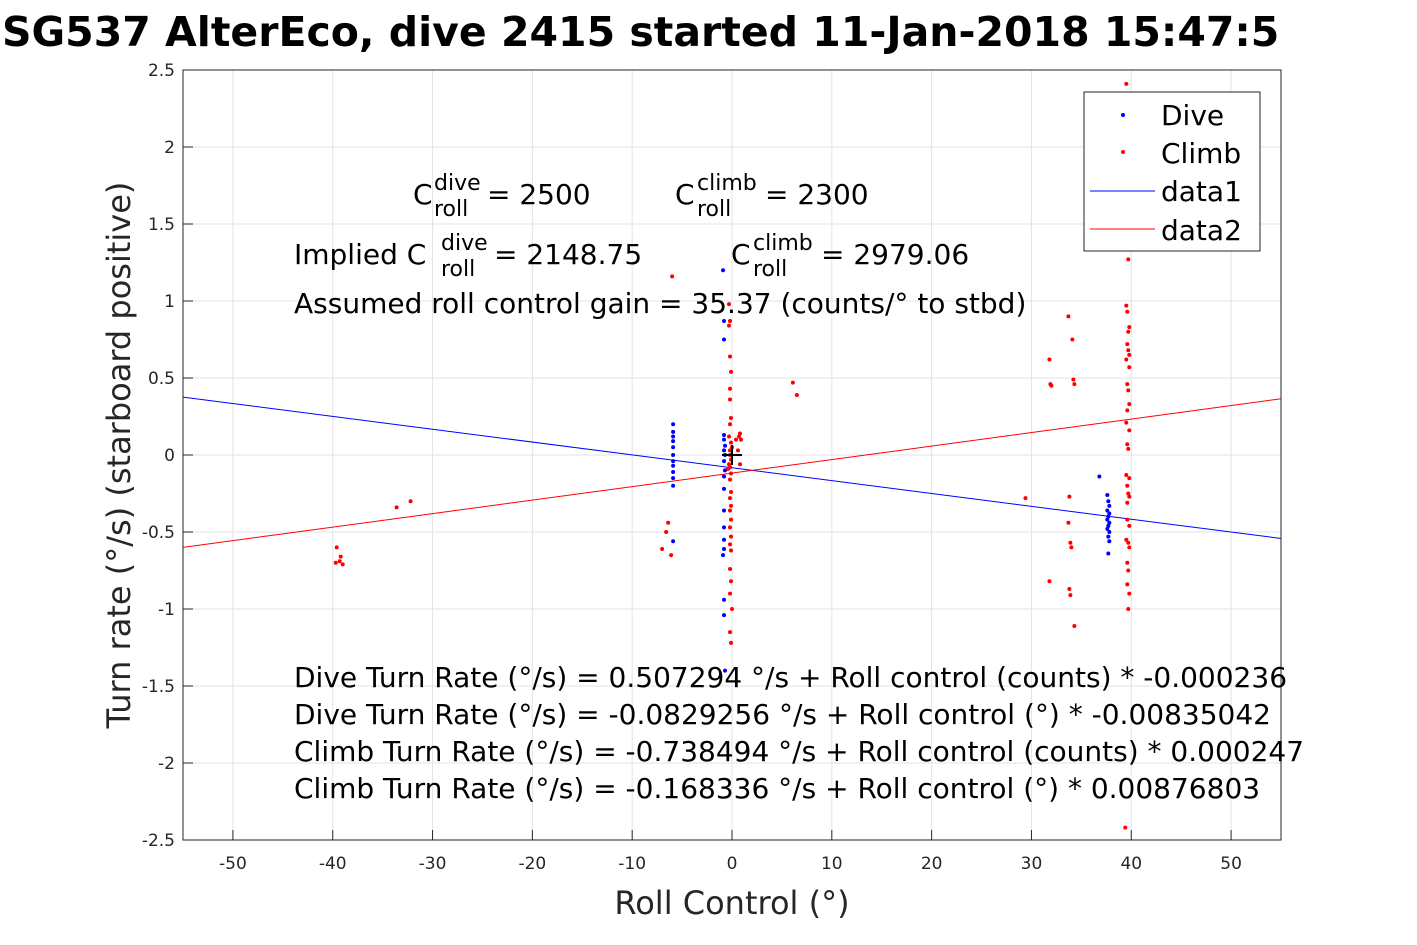  What do you see at coordinates (161, 379) in the screenshot?
I see `y-tick-label: 0.5` at bounding box center [161, 379].